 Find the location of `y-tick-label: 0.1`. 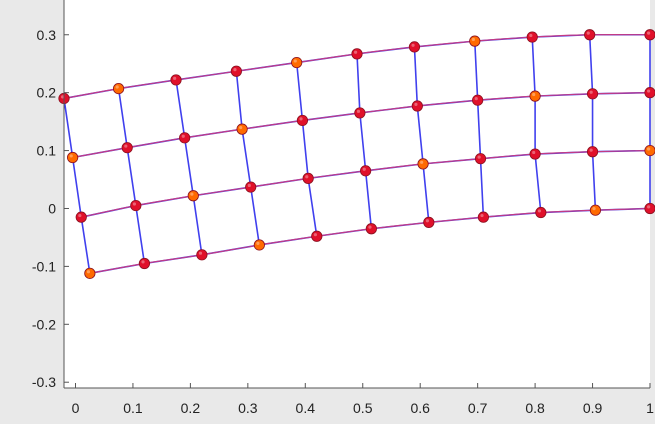

y-tick-label: 0.1 is located at coordinates (47, 151).